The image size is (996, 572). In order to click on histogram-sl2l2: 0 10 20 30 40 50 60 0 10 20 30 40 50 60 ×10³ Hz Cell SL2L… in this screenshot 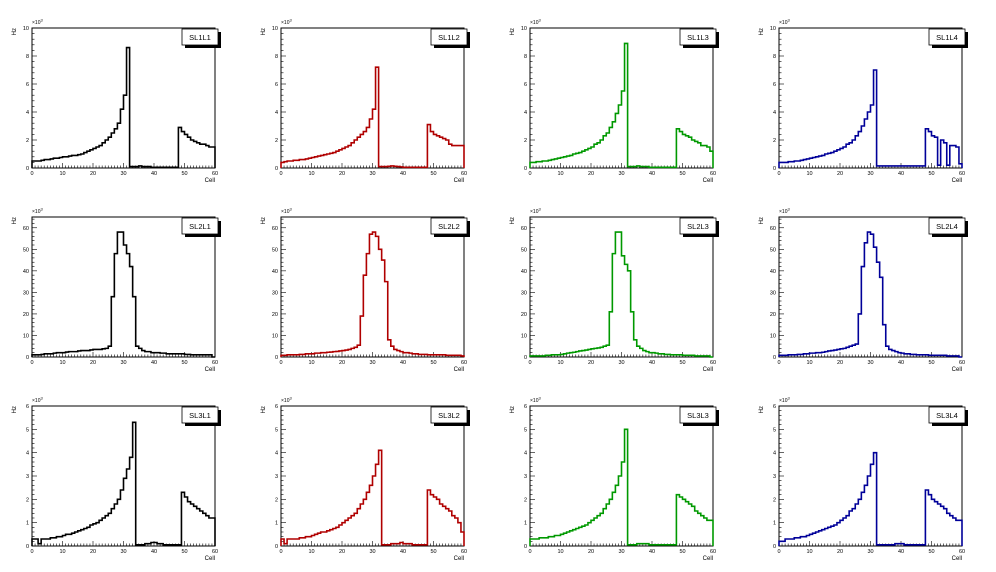, I will do `click(365, 290)`.